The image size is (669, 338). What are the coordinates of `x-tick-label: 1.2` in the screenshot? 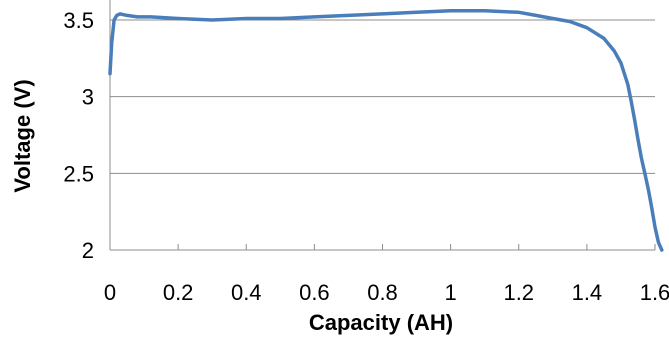 It's located at (518, 292).